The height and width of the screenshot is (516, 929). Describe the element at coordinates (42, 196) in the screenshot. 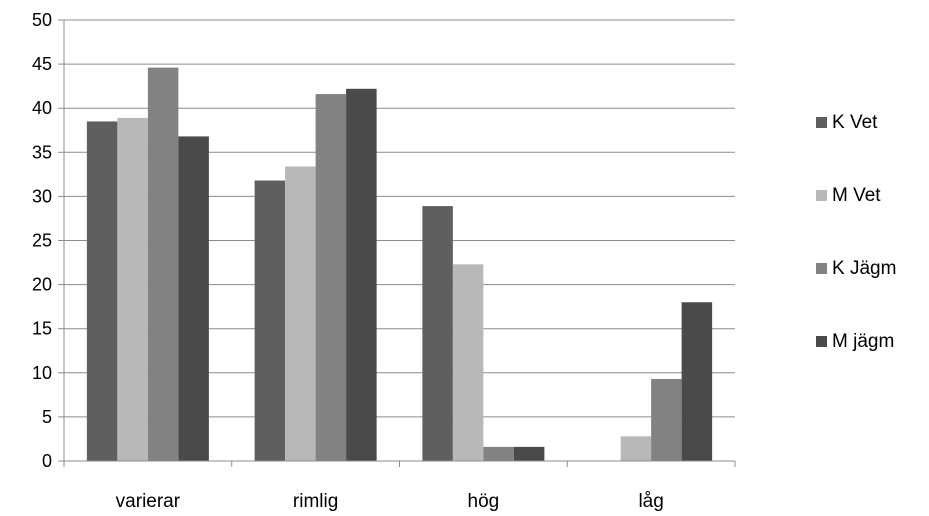

I see `y-tick-label: 30` at that location.